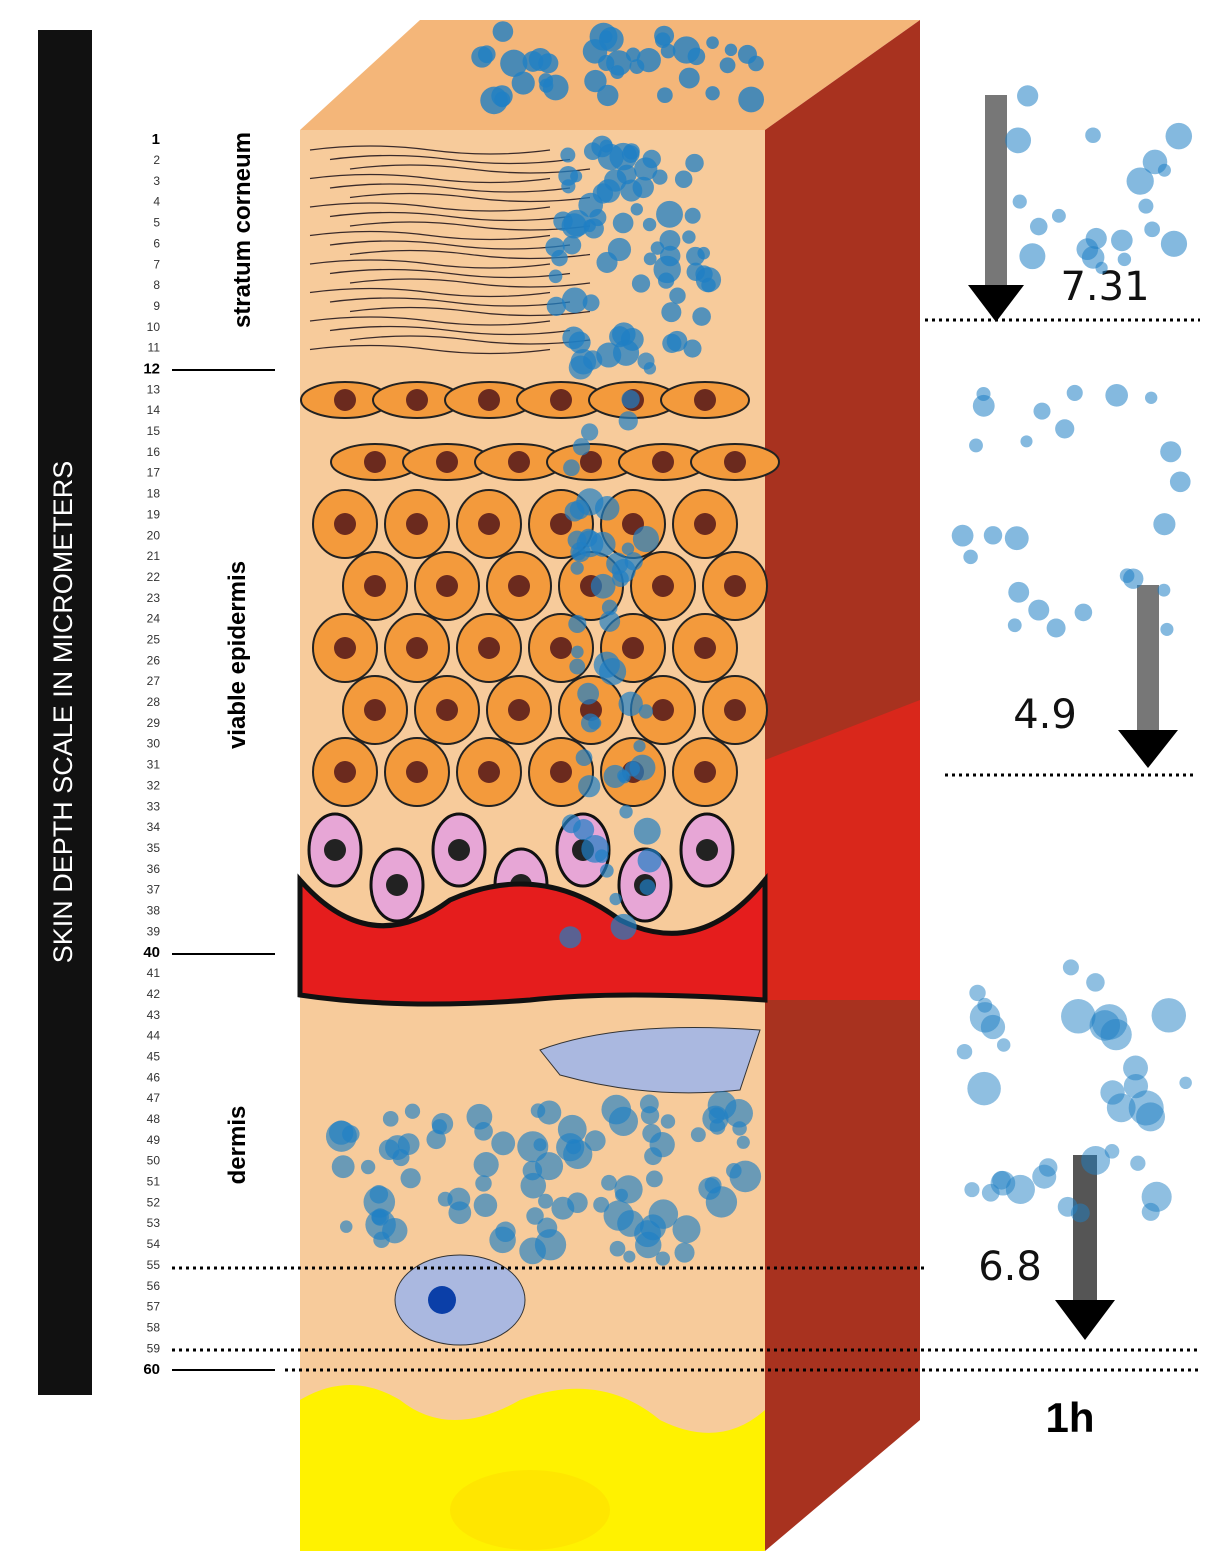 The image size is (1207, 1551). Describe the element at coordinates (154, 410) in the screenshot. I see `depth-tick: 14` at that location.